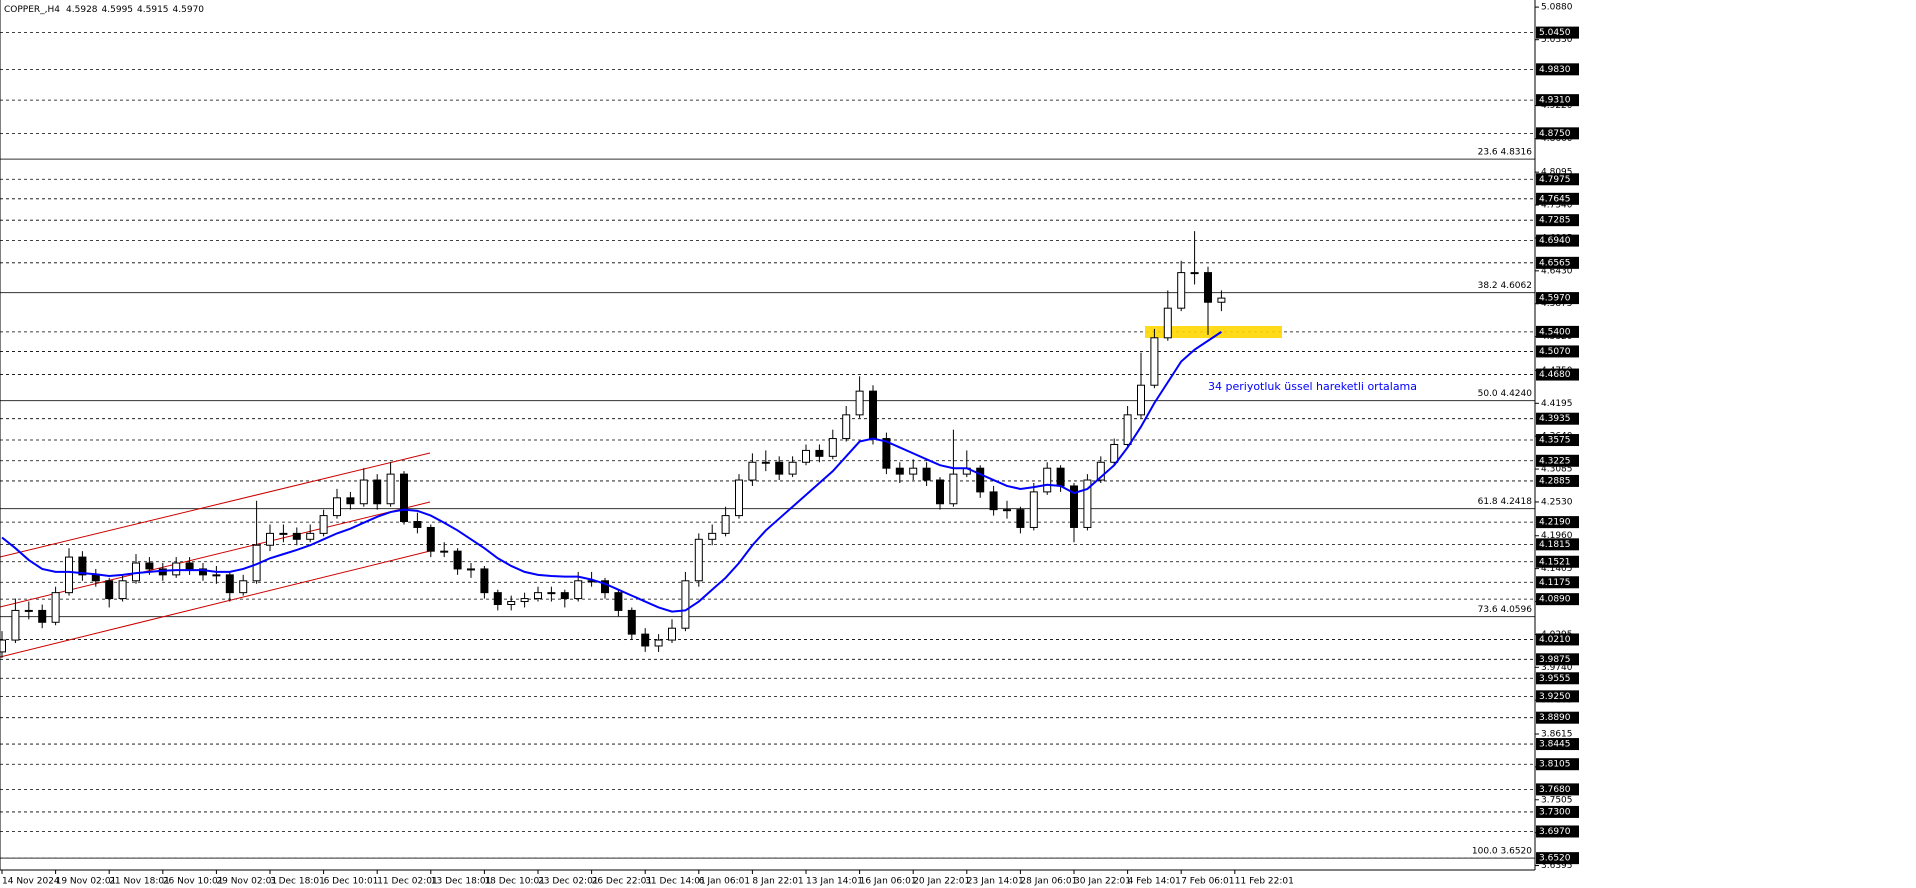  Describe the element at coordinates (1557, 470) in the screenshot. I see `y-tick-label: 4.3085` at that location.